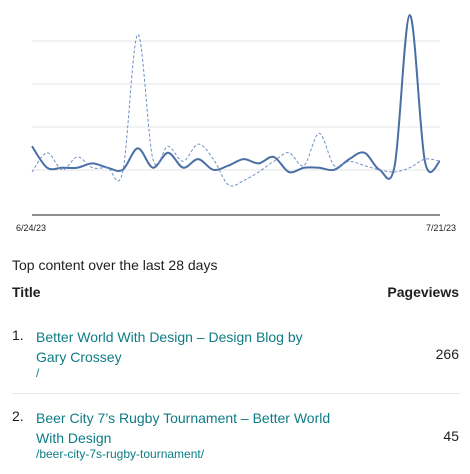 This screenshot has width=470, height=474. Describe the element at coordinates (236, 393) in the screenshot. I see `row-divider` at that location.